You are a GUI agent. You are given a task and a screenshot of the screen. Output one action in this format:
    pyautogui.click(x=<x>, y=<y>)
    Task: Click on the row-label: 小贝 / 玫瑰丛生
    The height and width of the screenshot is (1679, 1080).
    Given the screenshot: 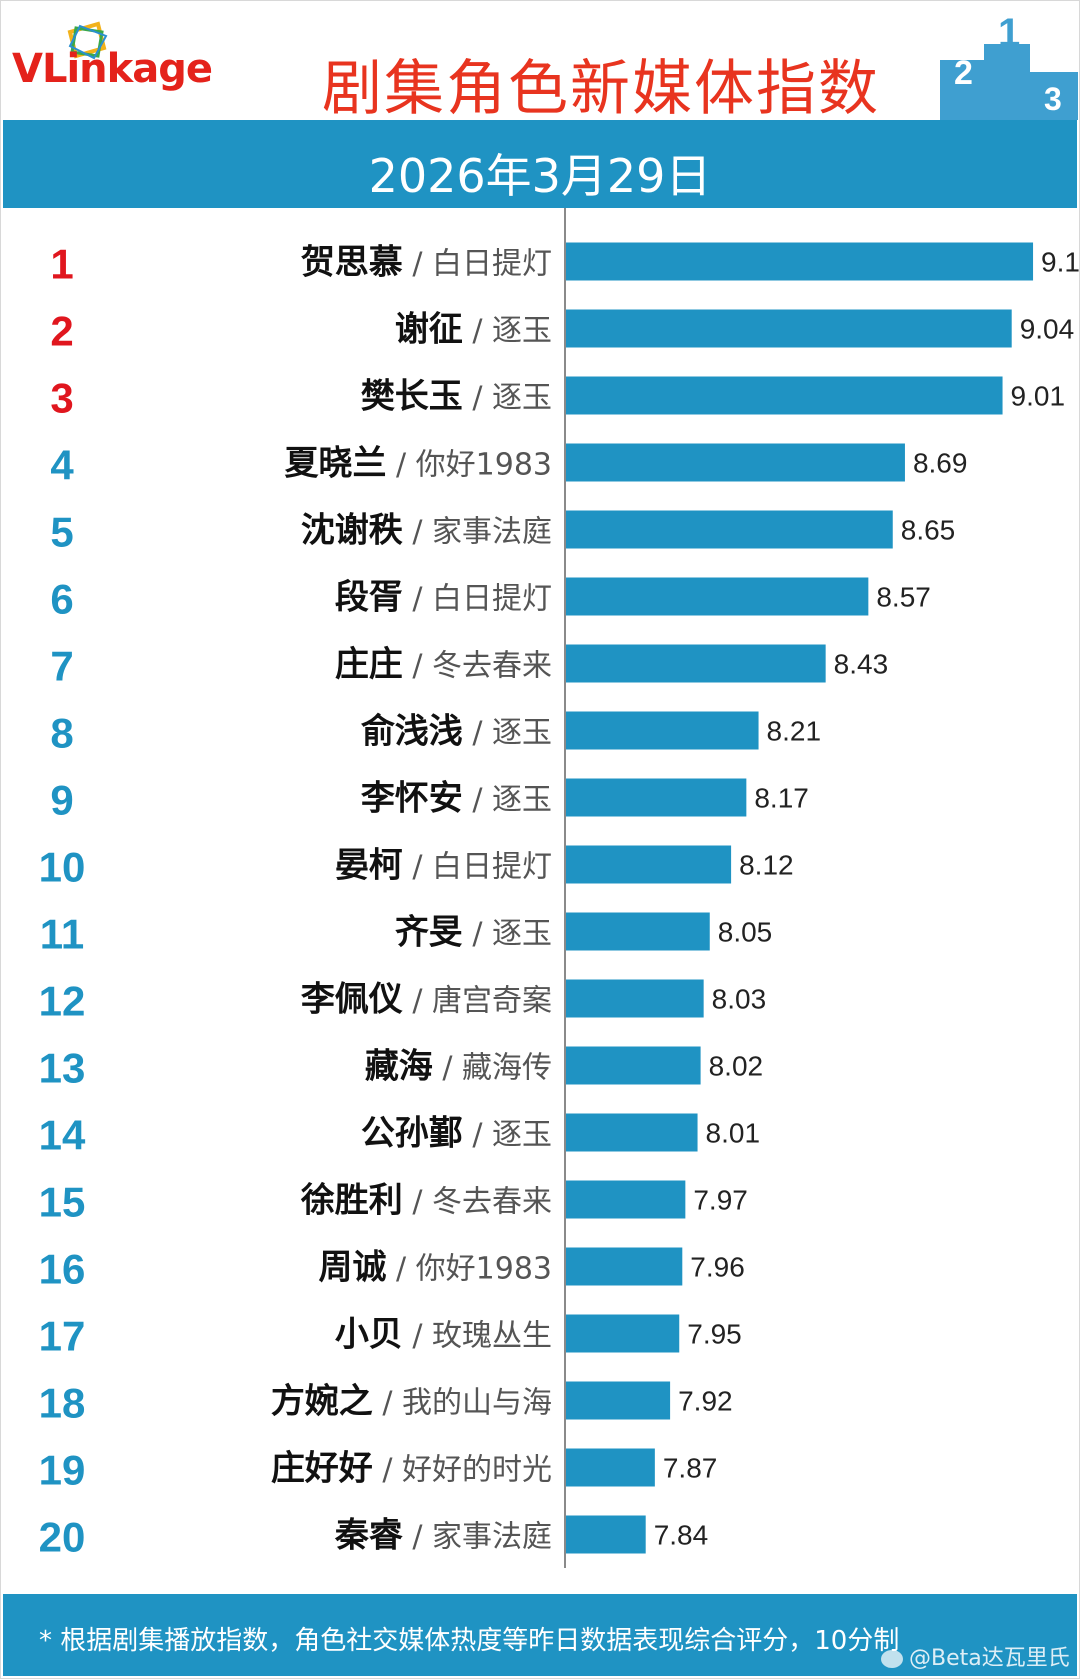 What is the action you would take?
    pyautogui.click(x=443, y=1335)
    